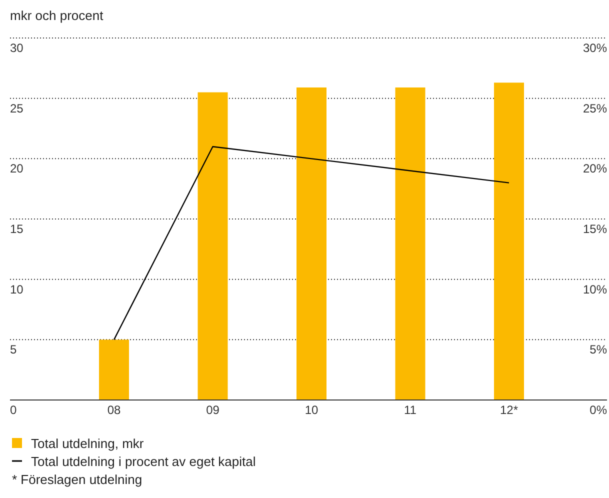 The height and width of the screenshot is (498, 609). What do you see at coordinates (13, 410) in the screenshot?
I see `y-tick-label: 0` at bounding box center [13, 410].